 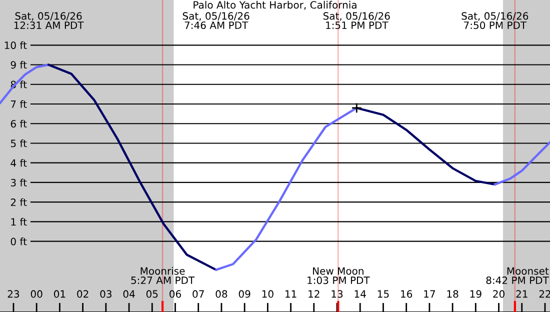 I want to click on x-tick-label: 19, so click(x=476, y=294).